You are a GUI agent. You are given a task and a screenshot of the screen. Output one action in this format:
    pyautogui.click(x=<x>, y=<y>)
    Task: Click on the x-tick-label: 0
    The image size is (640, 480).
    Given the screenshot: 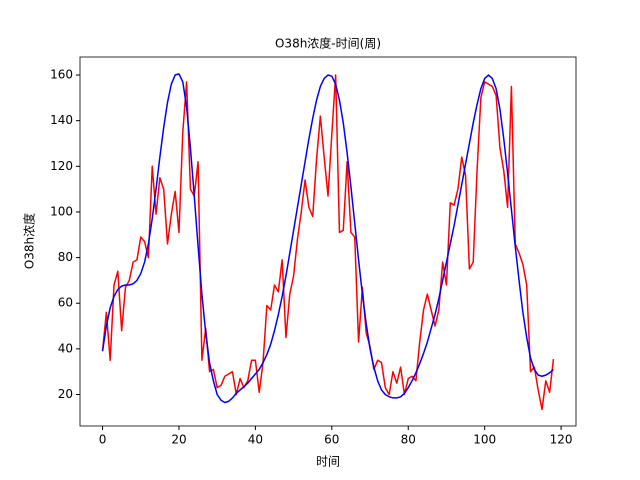 What is the action you would take?
    pyautogui.click(x=103, y=440)
    